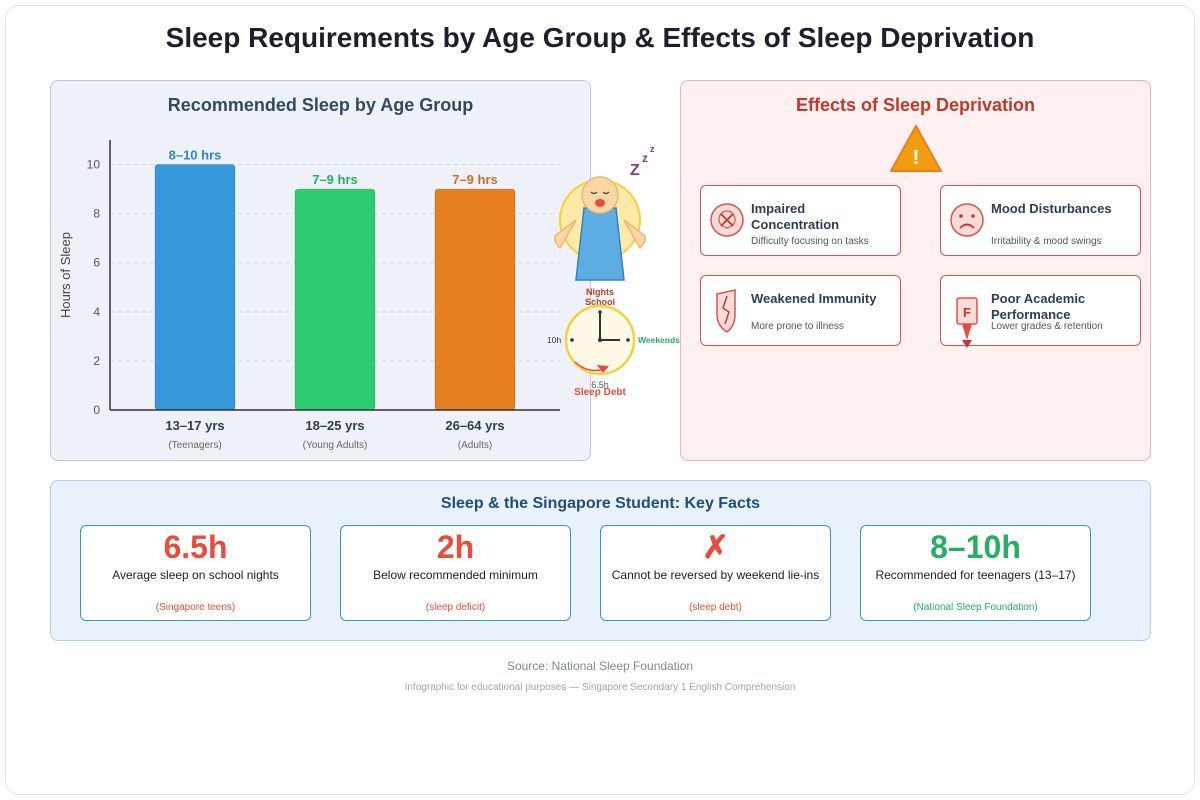  Describe the element at coordinates (554, 340) in the screenshot. I see `clock-left-label: 10h` at that location.